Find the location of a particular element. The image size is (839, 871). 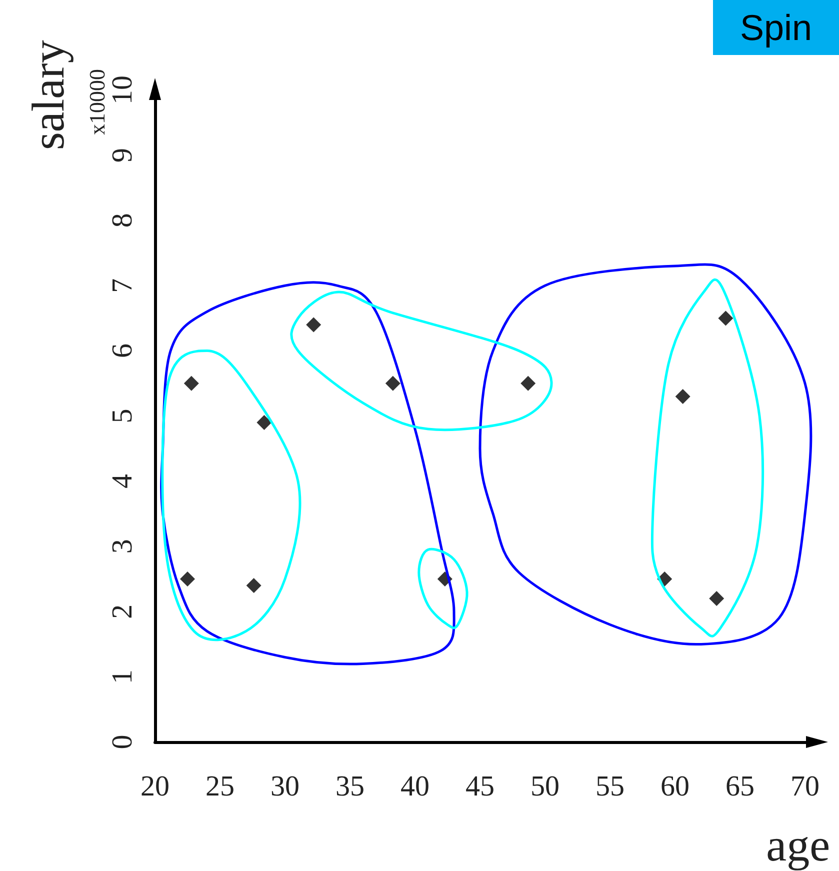

x-tick-label: 40 is located at coordinates (415, 786).